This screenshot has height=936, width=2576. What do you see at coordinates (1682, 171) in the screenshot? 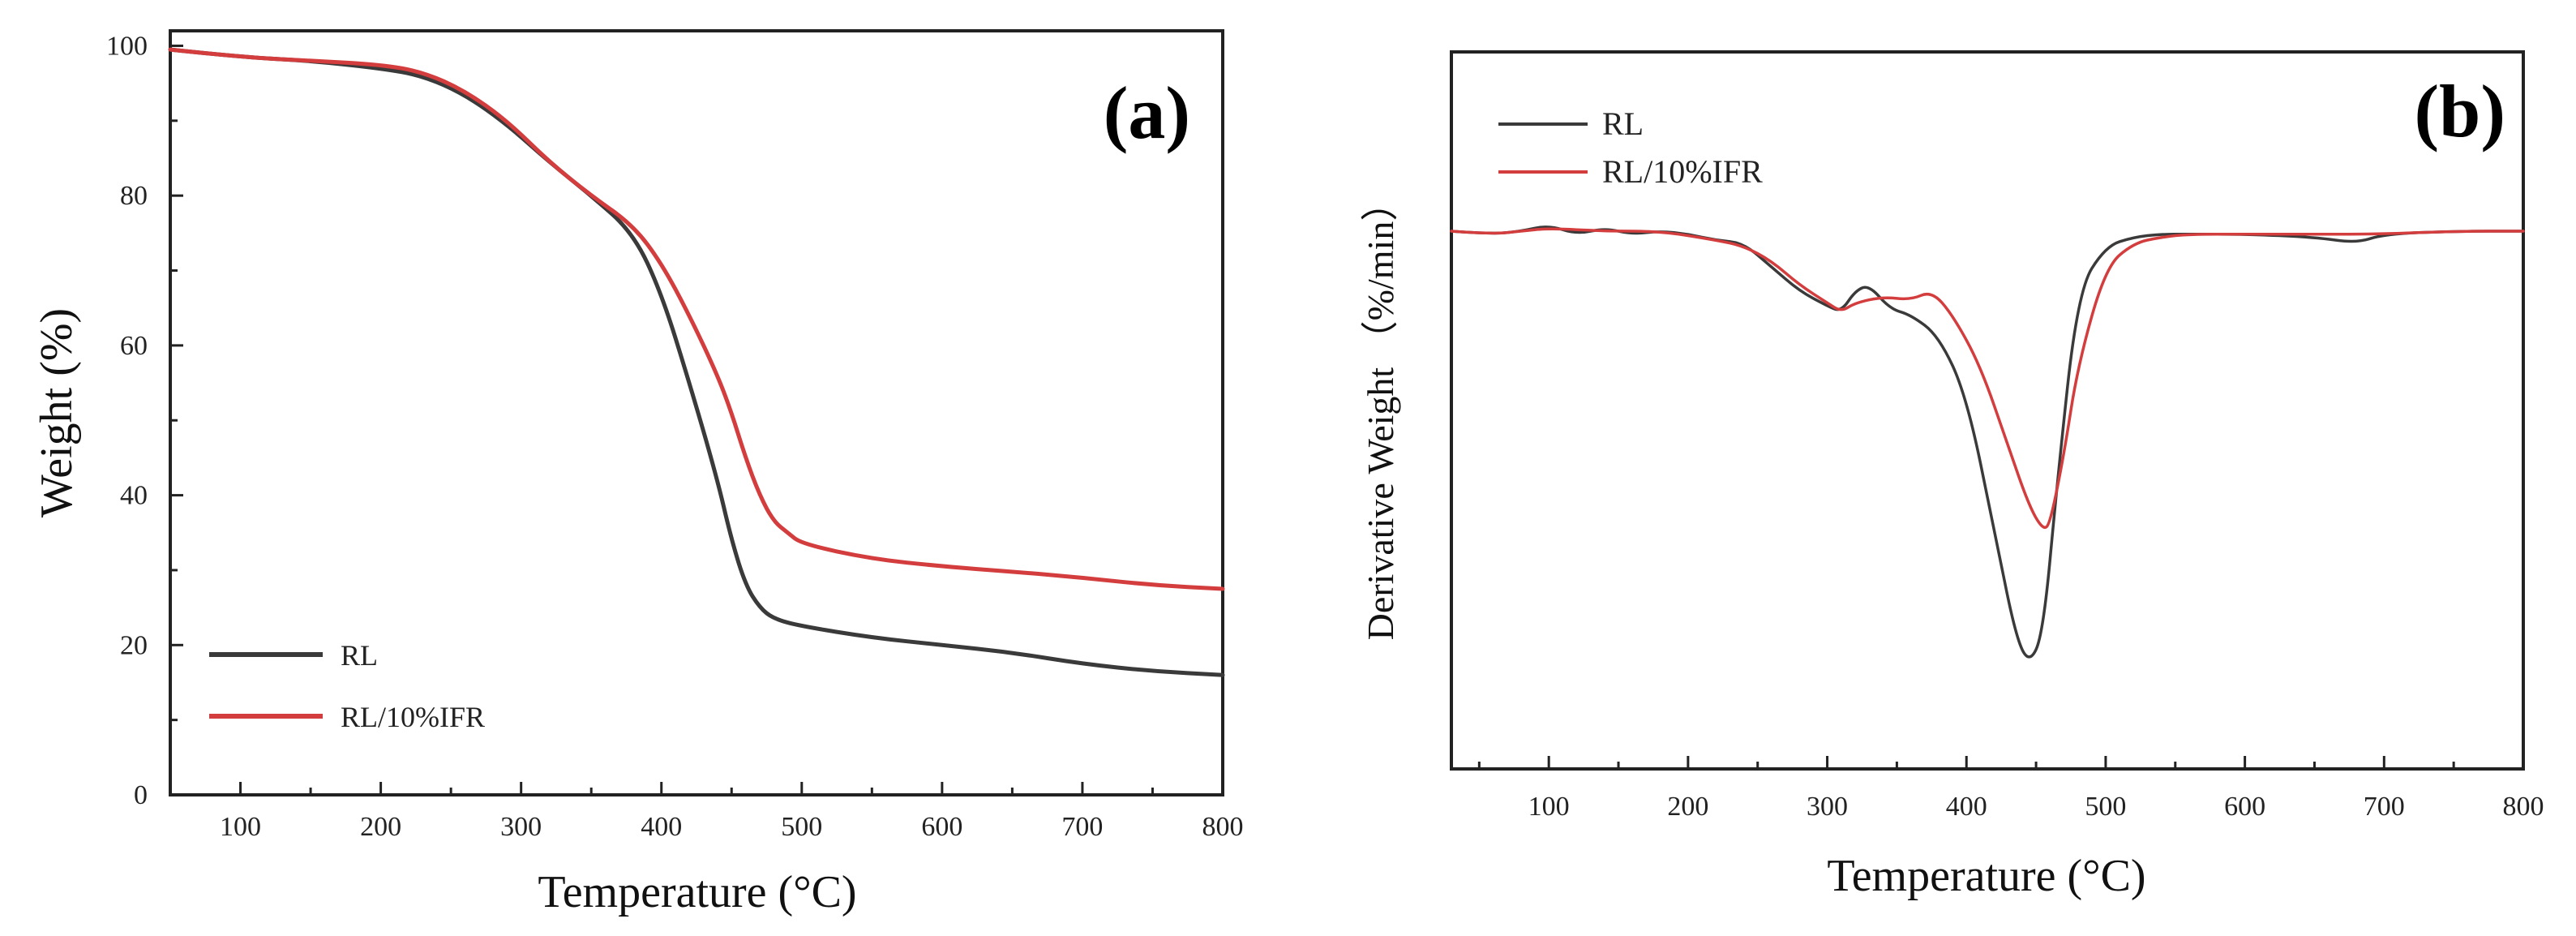
I see `legend-label-ifr-b: RL/10%IFR` at bounding box center [1682, 171].